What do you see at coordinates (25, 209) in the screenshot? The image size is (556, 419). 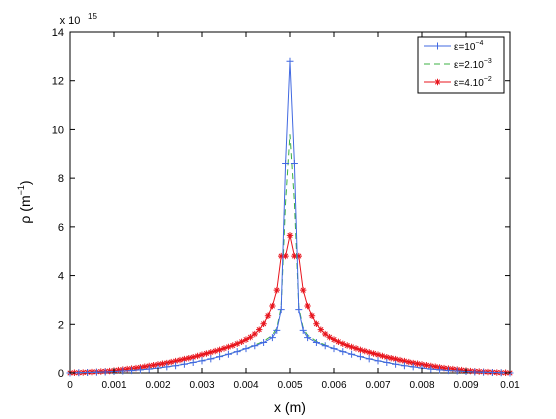 I see `y-axis-label-text: ρ (m` at bounding box center [25, 209].